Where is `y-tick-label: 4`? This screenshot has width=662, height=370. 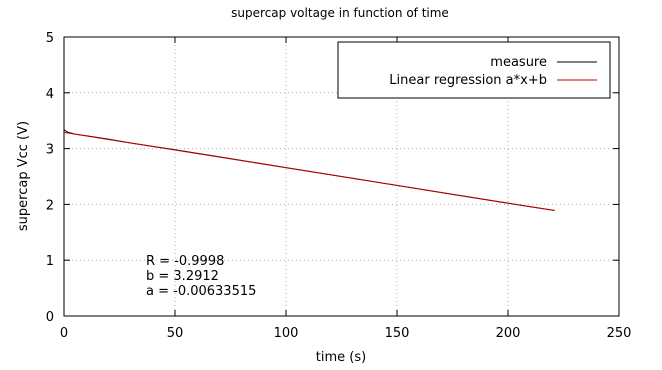
y-tick-label: 4 is located at coordinates (50, 94).